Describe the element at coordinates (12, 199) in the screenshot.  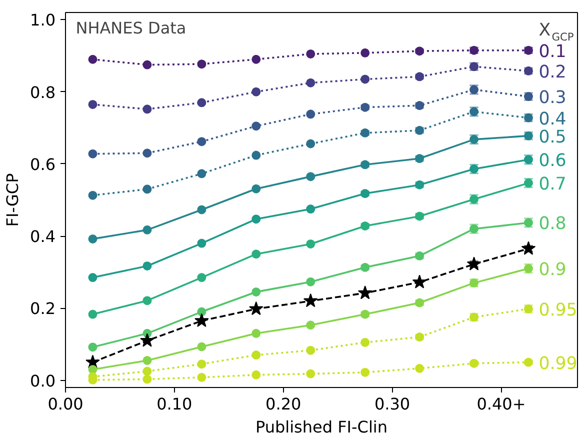
I see `y-axis-title: FI-GCP` at that location.